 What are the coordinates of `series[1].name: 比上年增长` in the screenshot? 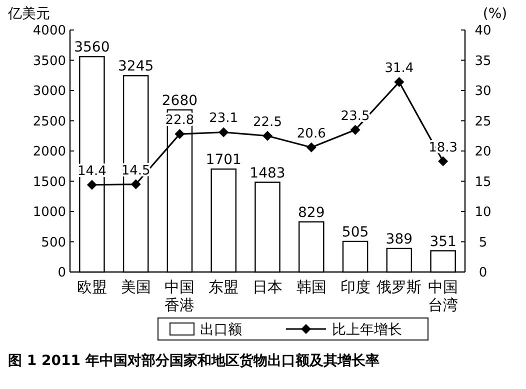 It's located at (367, 330).